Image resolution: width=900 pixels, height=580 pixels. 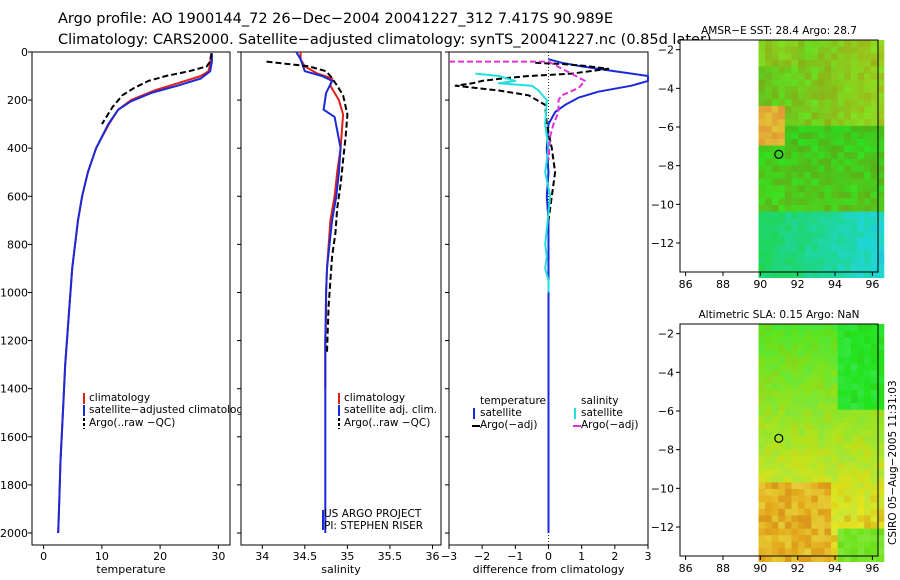 I want to click on difference-xtick-label: −2, so click(x=482, y=556).